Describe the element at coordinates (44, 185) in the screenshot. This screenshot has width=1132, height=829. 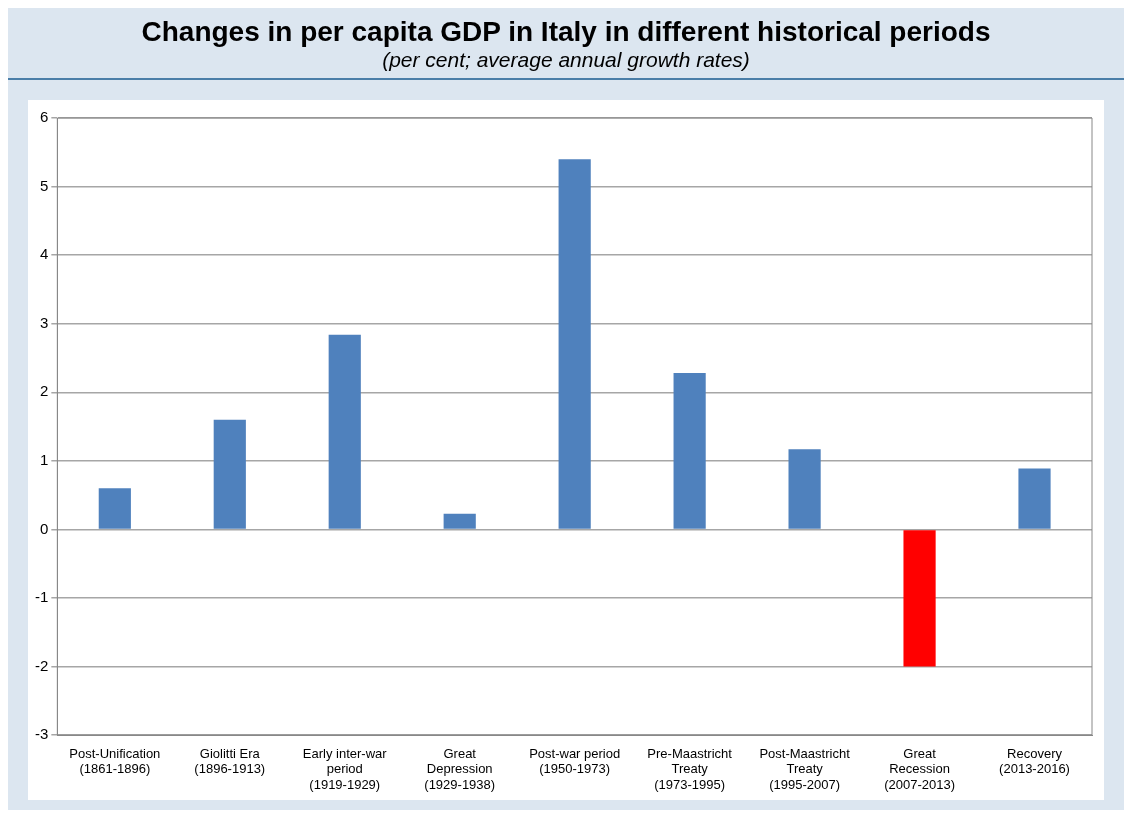
I see `y-tick-label: 5` at that location.